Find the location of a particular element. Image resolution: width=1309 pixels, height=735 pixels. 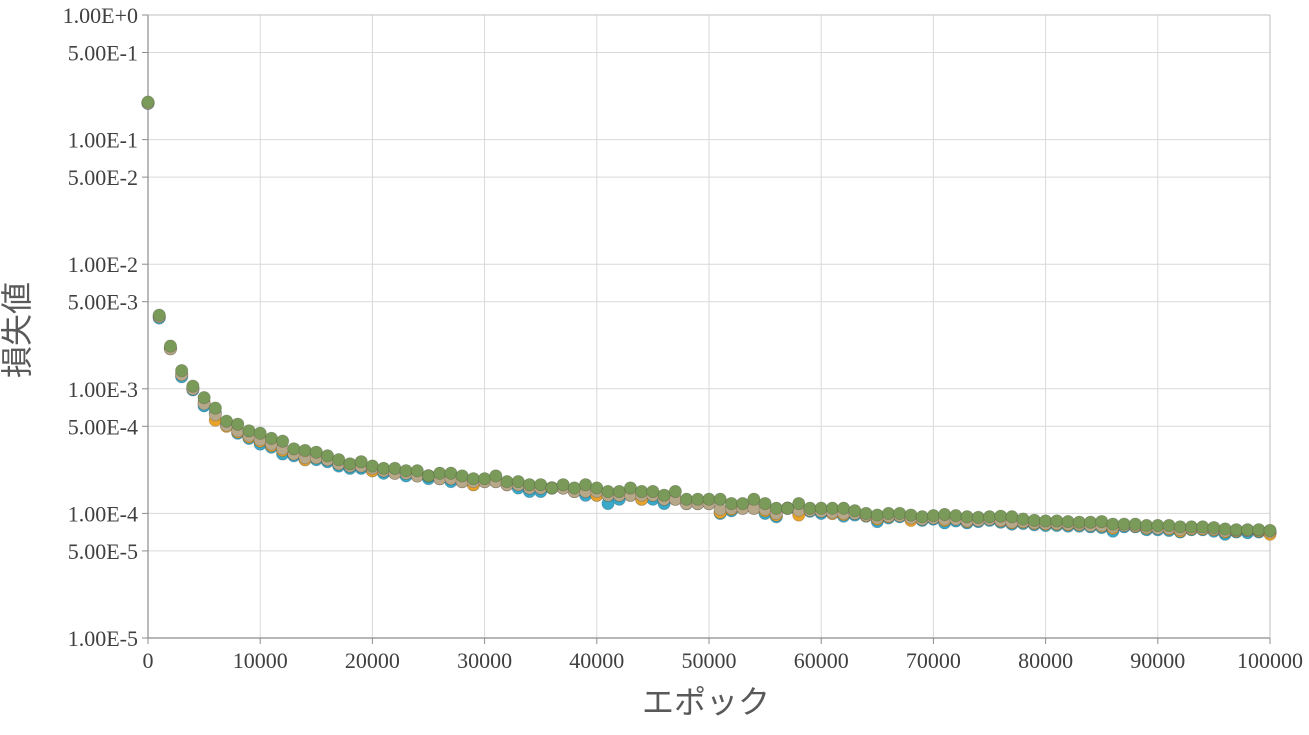

y-tick-label: 5.00E-2 is located at coordinates (103, 177).